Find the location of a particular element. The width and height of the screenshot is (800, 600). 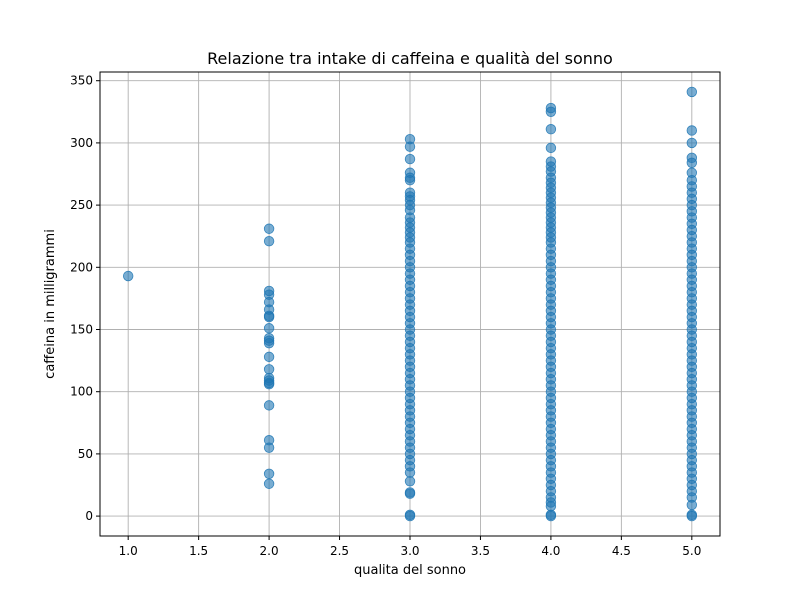

x-tick-label: 4.5 is located at coordinates (621, 551).